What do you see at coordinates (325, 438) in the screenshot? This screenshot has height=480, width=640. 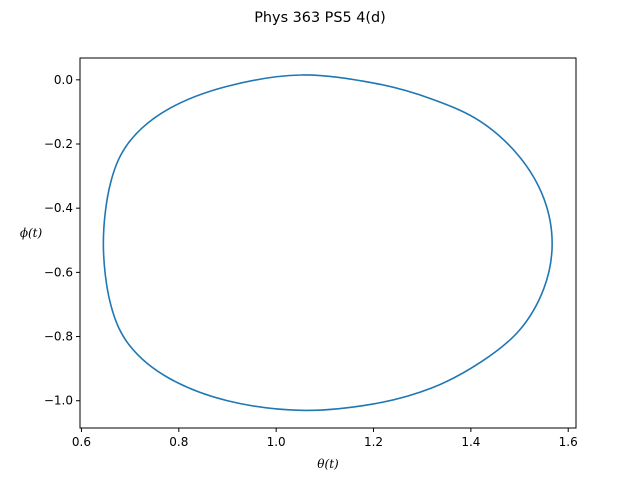 I see `x-axis-ticks: 0.6 0.8 1.0 1.2 1.4 1.6` at bounding box center [325, 438].